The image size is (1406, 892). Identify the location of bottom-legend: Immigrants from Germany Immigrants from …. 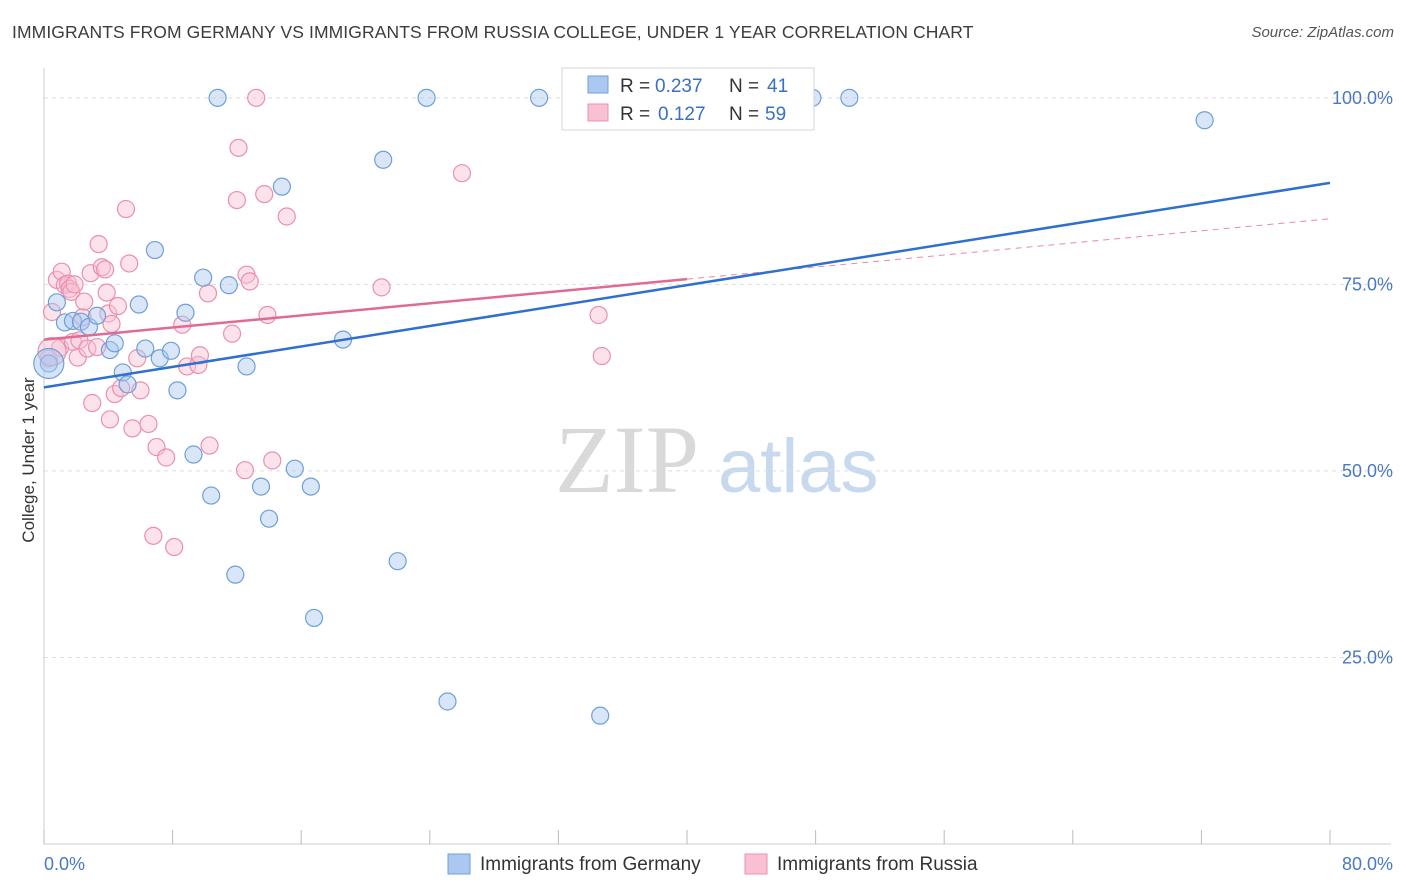
(712, 864).